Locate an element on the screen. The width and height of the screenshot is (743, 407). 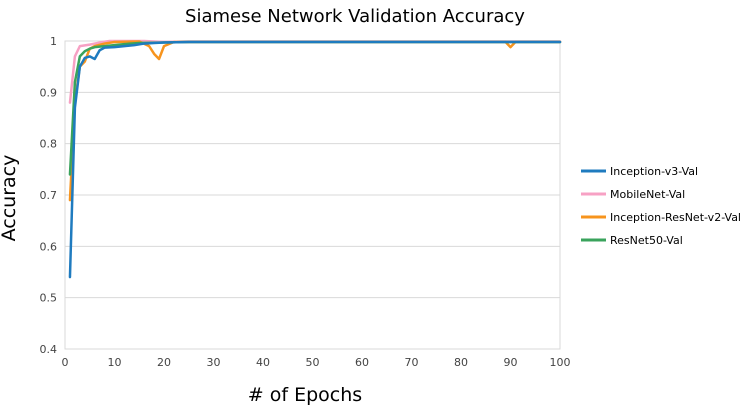
chart-title: Siamese Network Validation Accuracy is located at coordinates (355, 16).